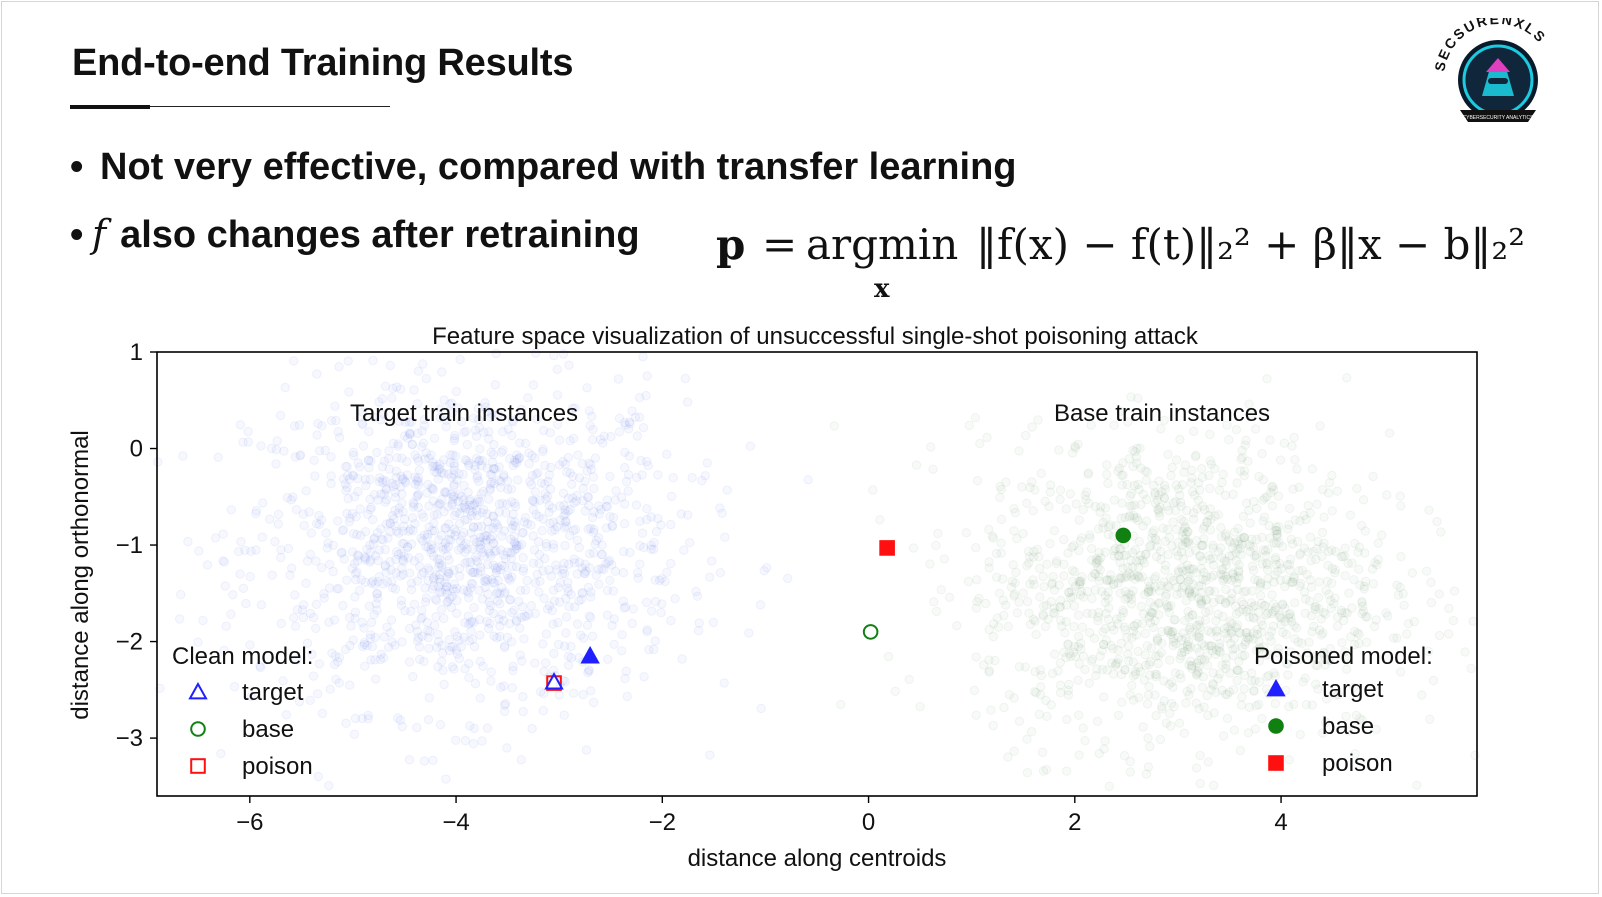 The height and width of the screenshot is (897, 1602). What do you see at coordinates (230, 106) in the screenshot?
I see `title-underline` at bounding box center [230, 106].